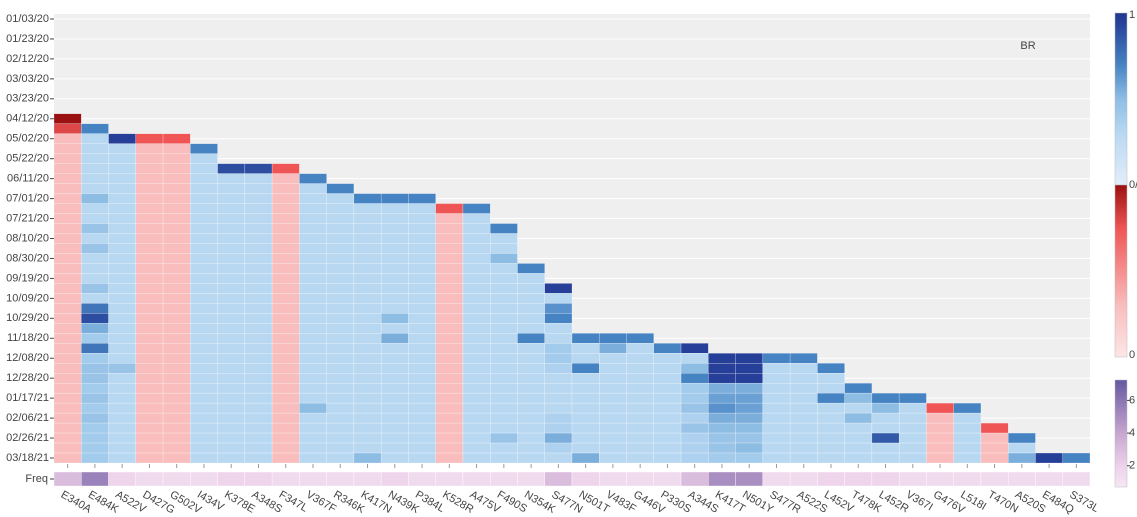 The image size is (1137, 517). What do you see at coordinates (1121, 271) in the screenshot?
I see `colorbar` at bounding box center [1121, 271].